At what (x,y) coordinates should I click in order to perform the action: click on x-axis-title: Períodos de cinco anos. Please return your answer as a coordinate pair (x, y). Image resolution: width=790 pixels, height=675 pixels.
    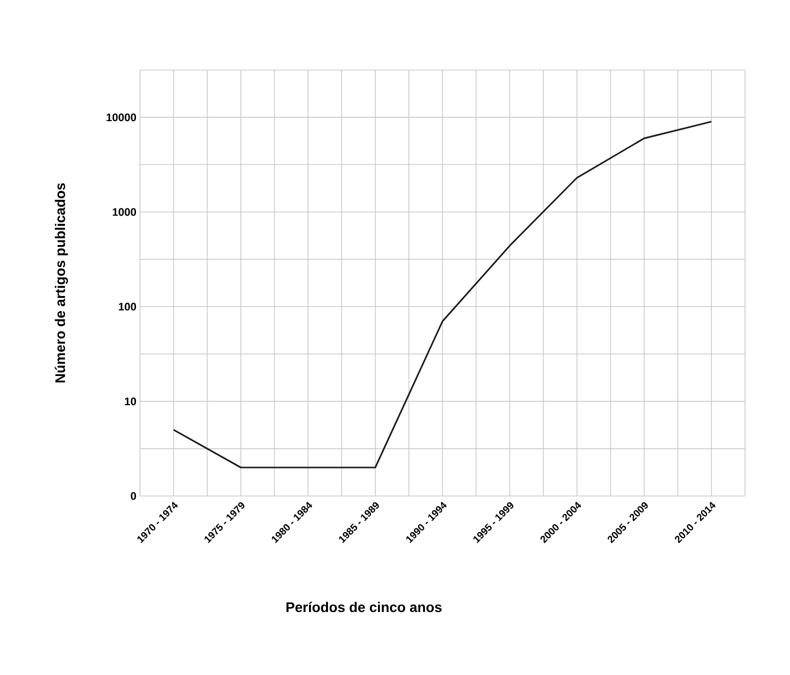
    Looking at the image, I should click on (364, 607).